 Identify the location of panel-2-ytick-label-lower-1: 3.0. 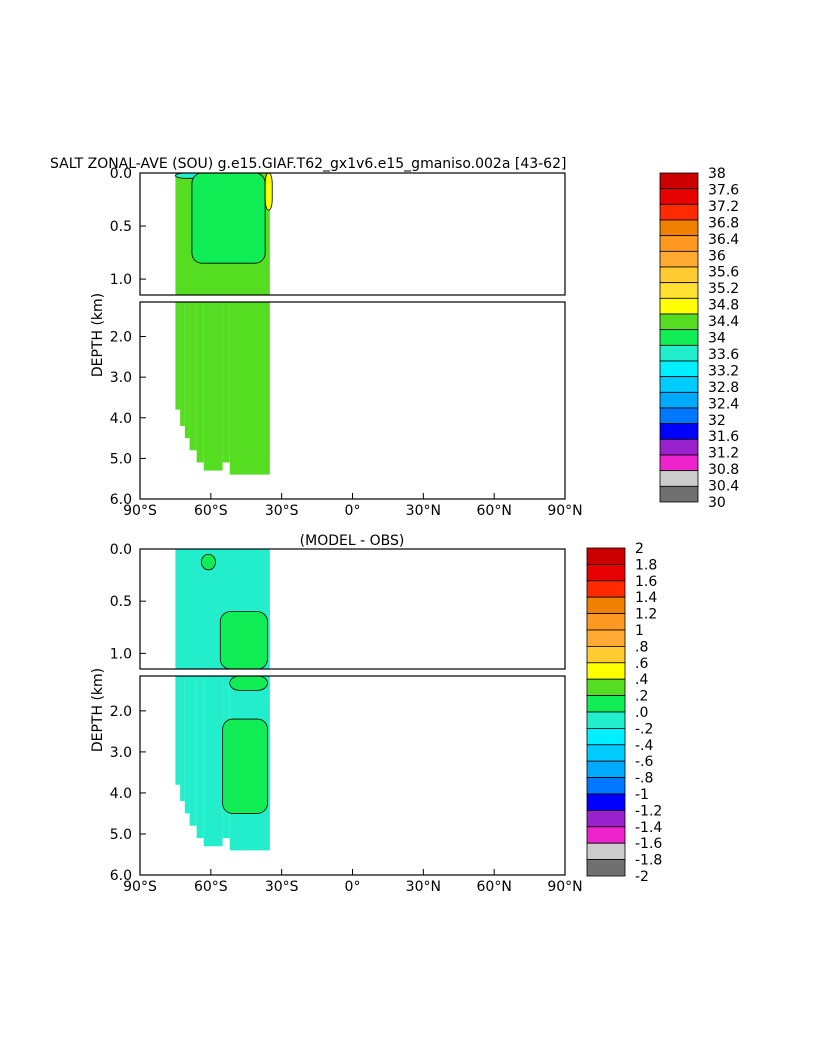
(121, 753).